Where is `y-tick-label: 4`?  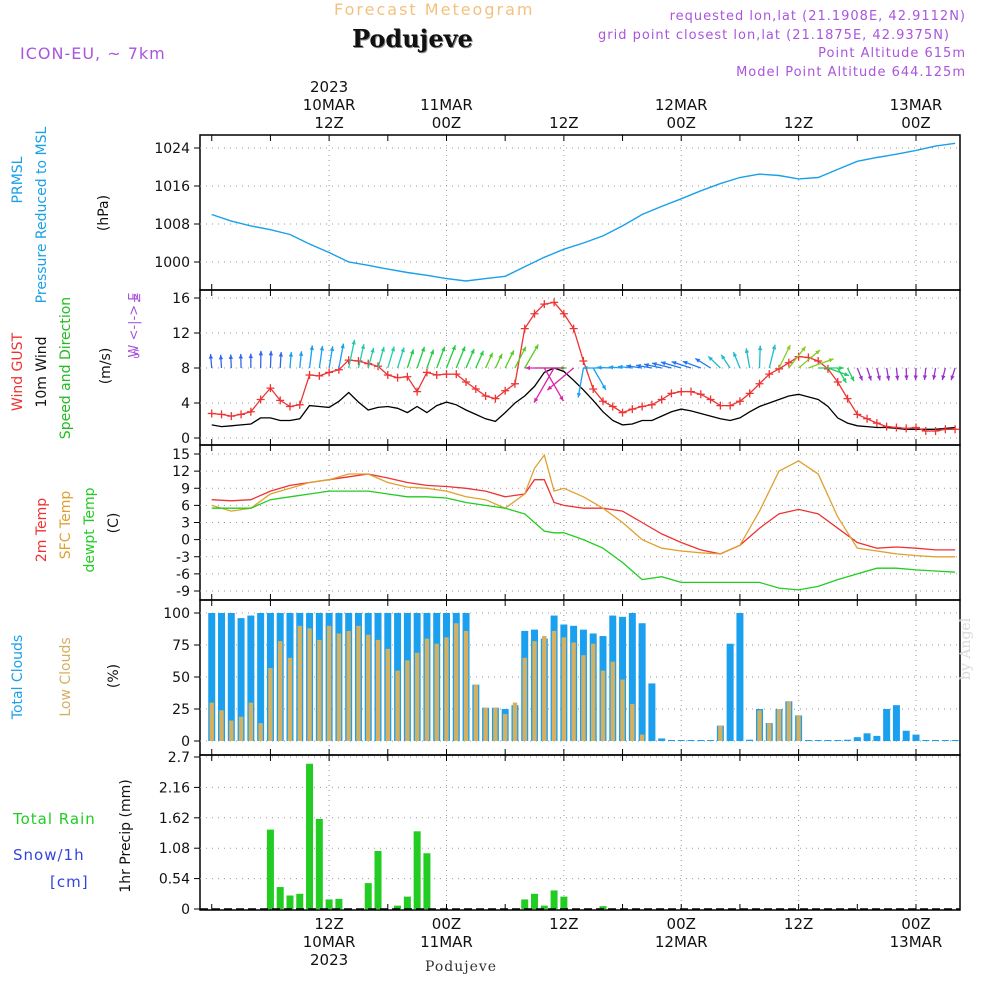
y-tick-label: 4 is located at coordinates (185, 404).